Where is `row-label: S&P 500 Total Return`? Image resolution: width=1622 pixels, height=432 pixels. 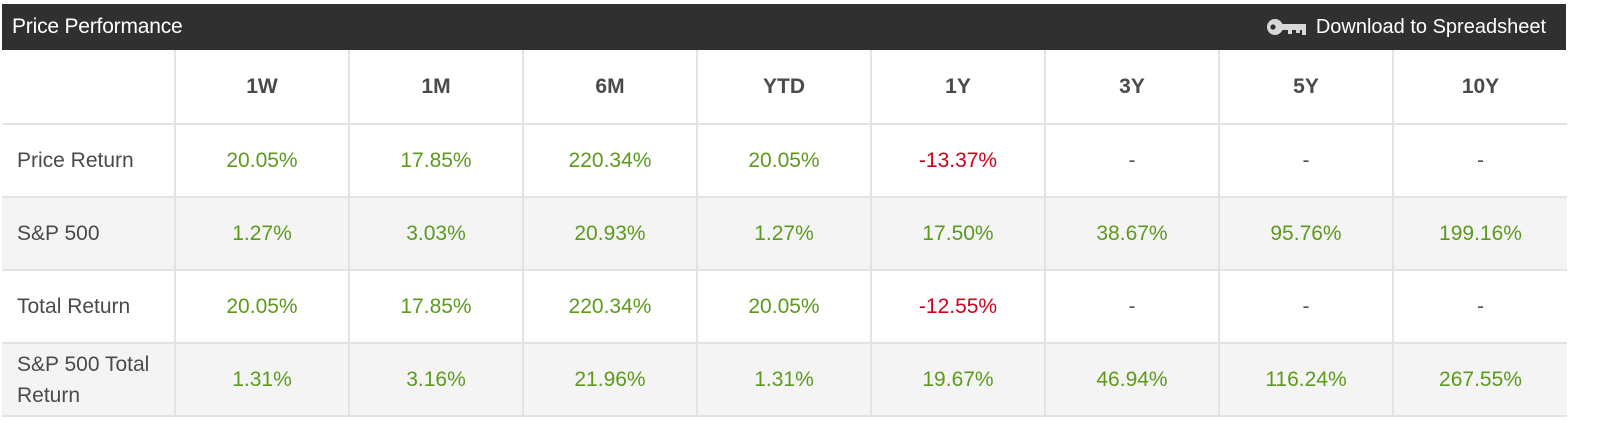
row-label: S&P 500 Total Return is located at coordinates (89, 380).